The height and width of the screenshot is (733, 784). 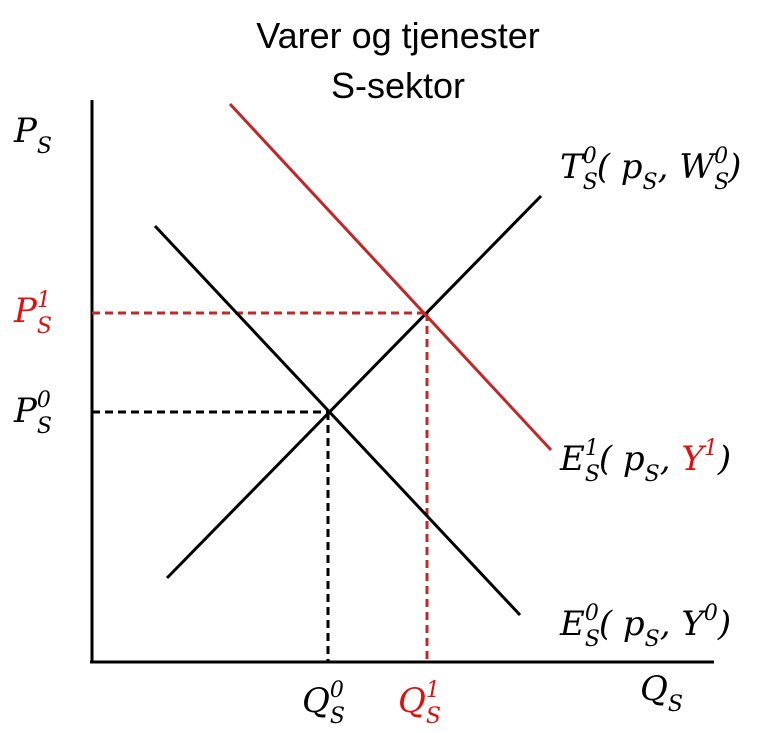 I want to click on x-axis-label: QS, so click(x=661, y=693).